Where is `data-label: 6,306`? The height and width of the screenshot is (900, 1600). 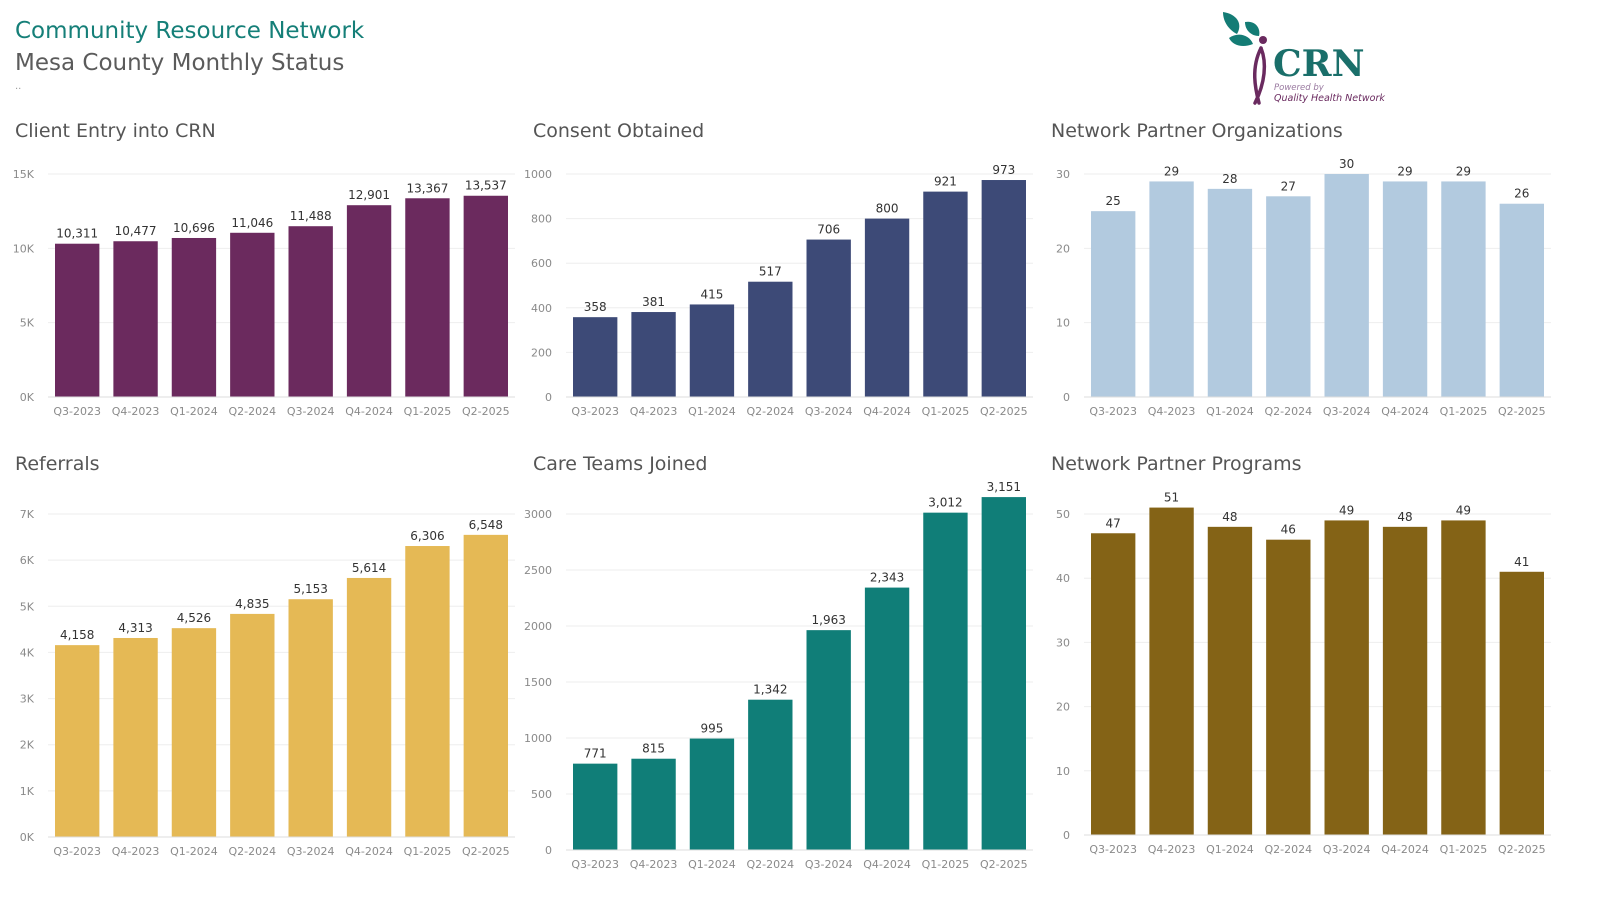
data-label: 6,306 is located at coordinates (427, 536).